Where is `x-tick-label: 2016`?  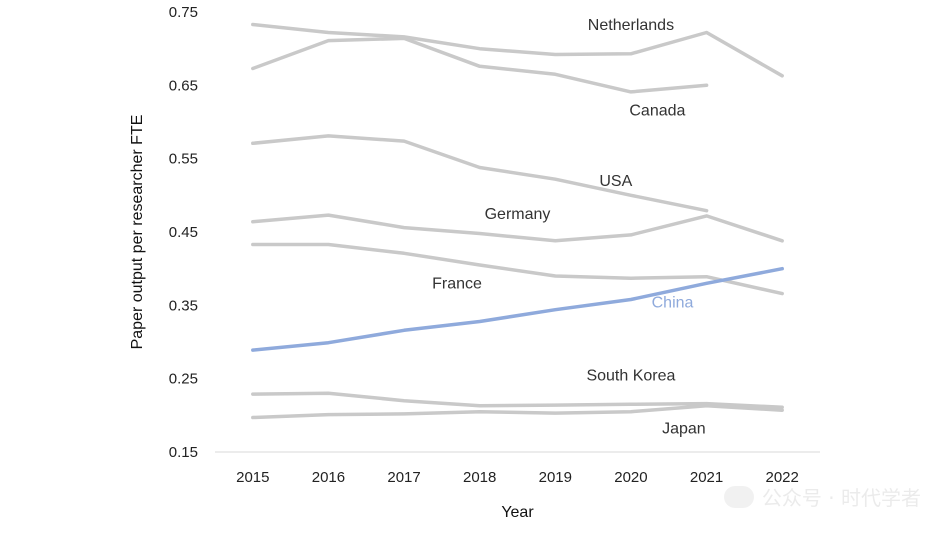
x-tick-label: 2016 is located at coordinates (328, 477).